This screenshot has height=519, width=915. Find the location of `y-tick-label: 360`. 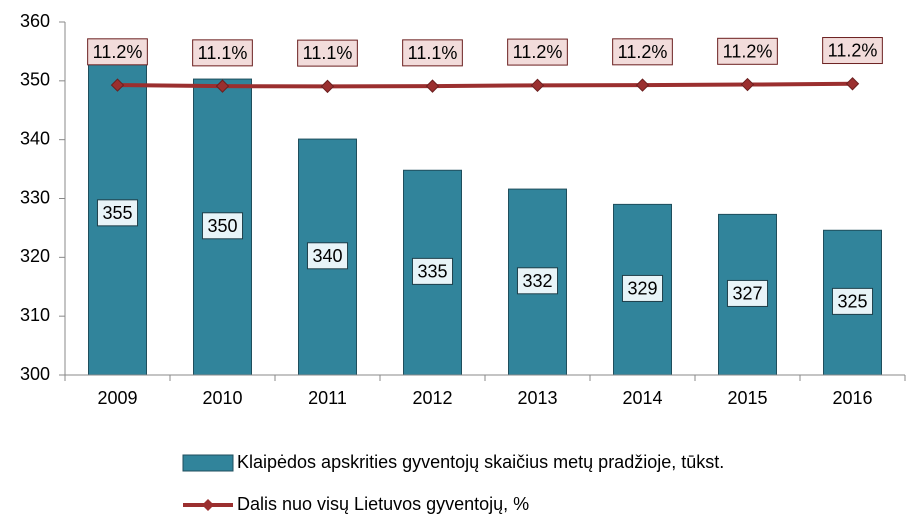

y-tick-label: 360 is located at coordinates (35, 21).